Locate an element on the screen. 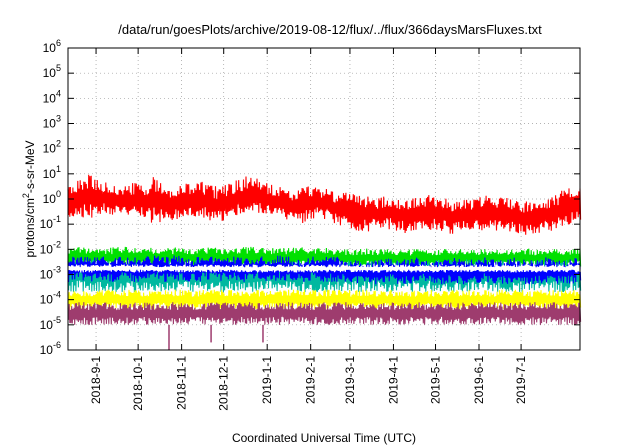 The width and height of the screenshot is (640, 448). x-tick-label: 2018-12-1 is located at coordinates (224, 383).